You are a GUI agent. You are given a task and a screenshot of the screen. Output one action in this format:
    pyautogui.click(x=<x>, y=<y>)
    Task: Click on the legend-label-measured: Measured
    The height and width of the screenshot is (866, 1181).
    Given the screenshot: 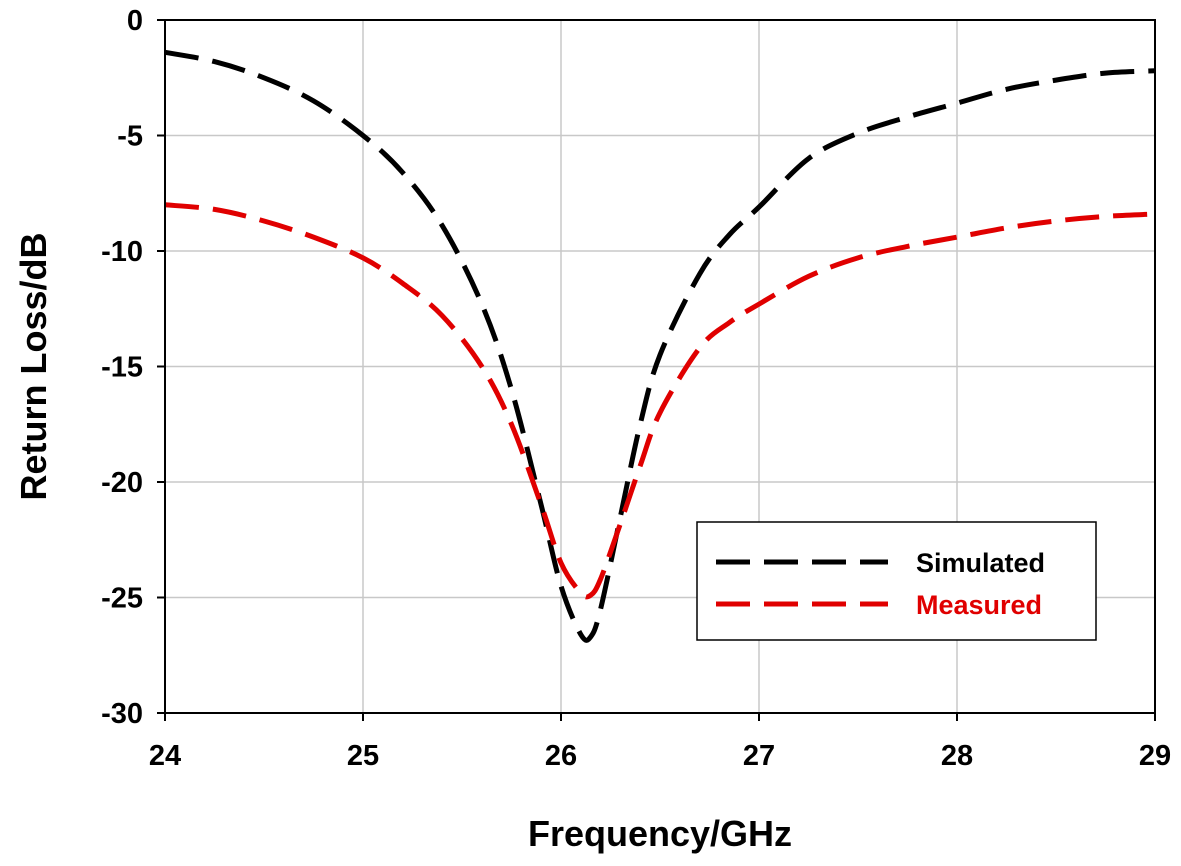 What is the action you would take?
    pyautogui.click(x=979, y=605)
    